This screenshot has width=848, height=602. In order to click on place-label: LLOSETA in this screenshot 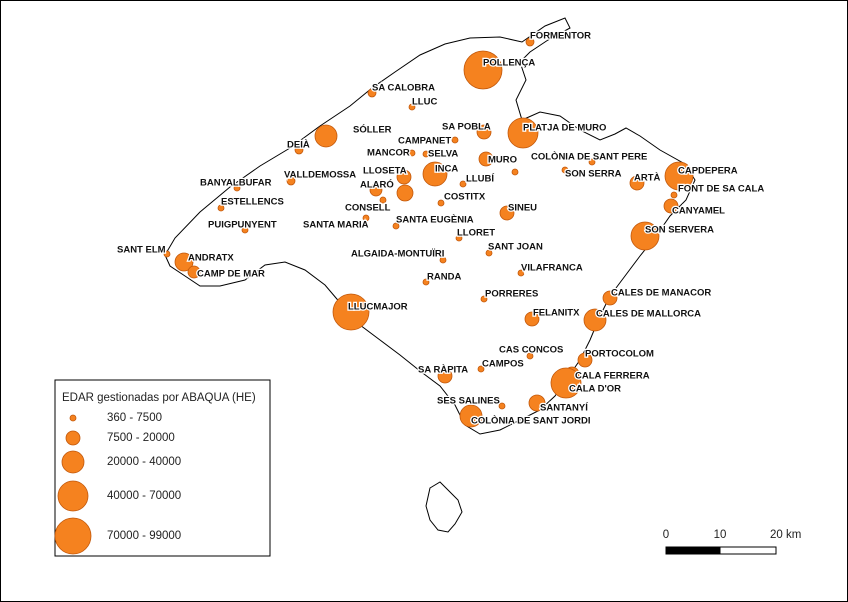, I will do `click(385, 171)`.